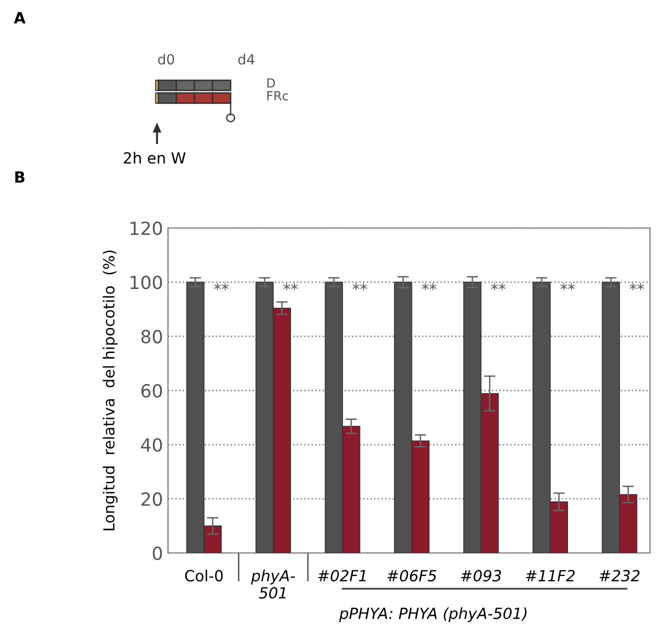 Image resolution: width=657 pixels, height=637 pixels. Describe the element at coordinates (151, 337) in the screenshot. I see `y-tick-label: 80` at that location.